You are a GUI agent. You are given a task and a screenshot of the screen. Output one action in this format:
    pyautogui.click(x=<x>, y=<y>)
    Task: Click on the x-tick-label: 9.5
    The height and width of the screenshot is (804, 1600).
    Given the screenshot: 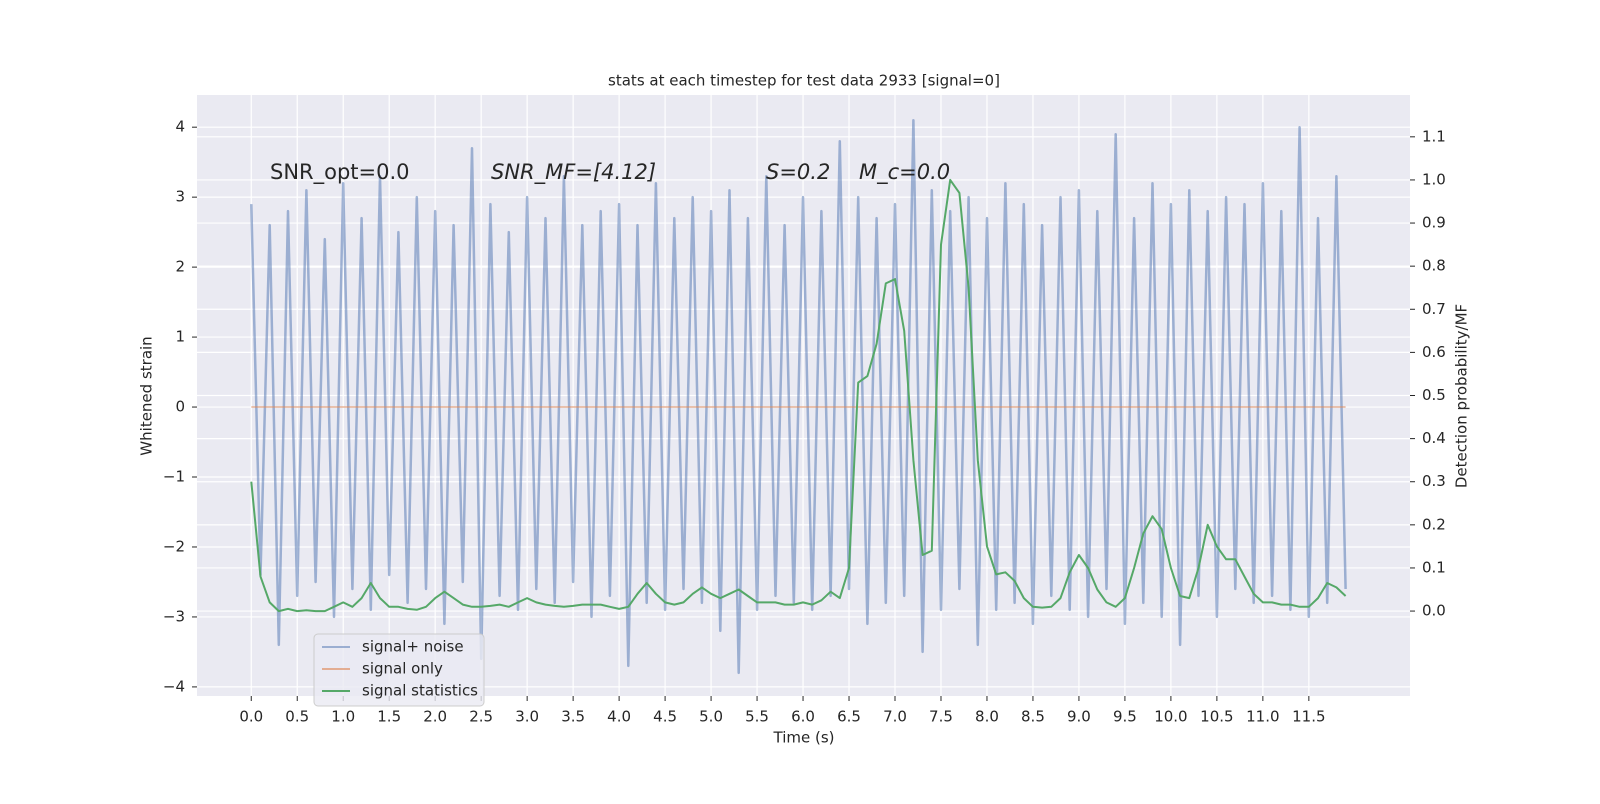 What is the action you would take?
    pyautogui.click(x=1125, y=717)
    